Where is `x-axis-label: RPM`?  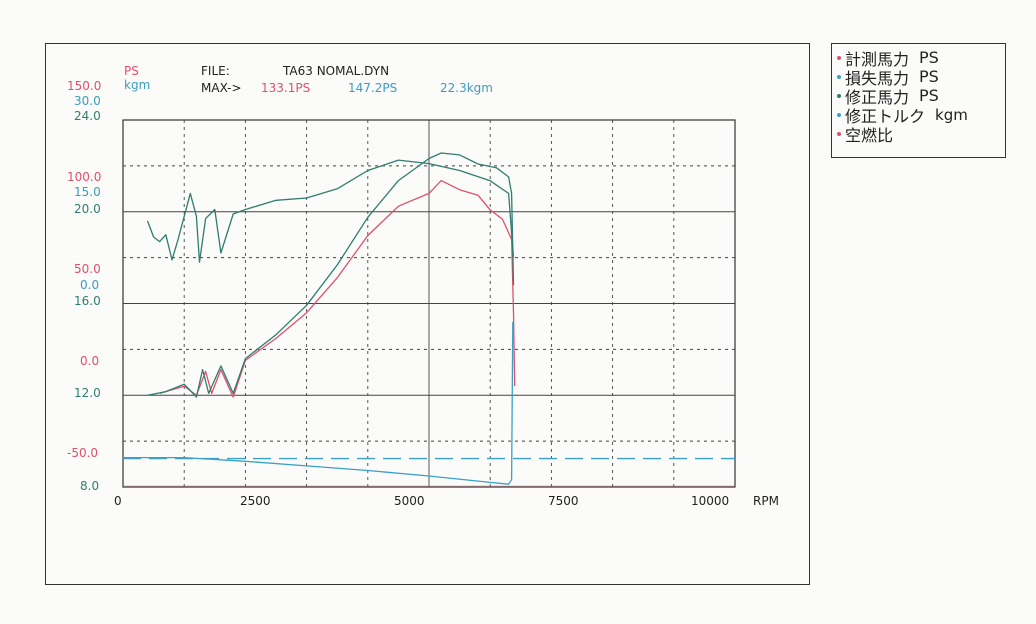
x-axis-label: RPM is located at coordinates (766, 501).